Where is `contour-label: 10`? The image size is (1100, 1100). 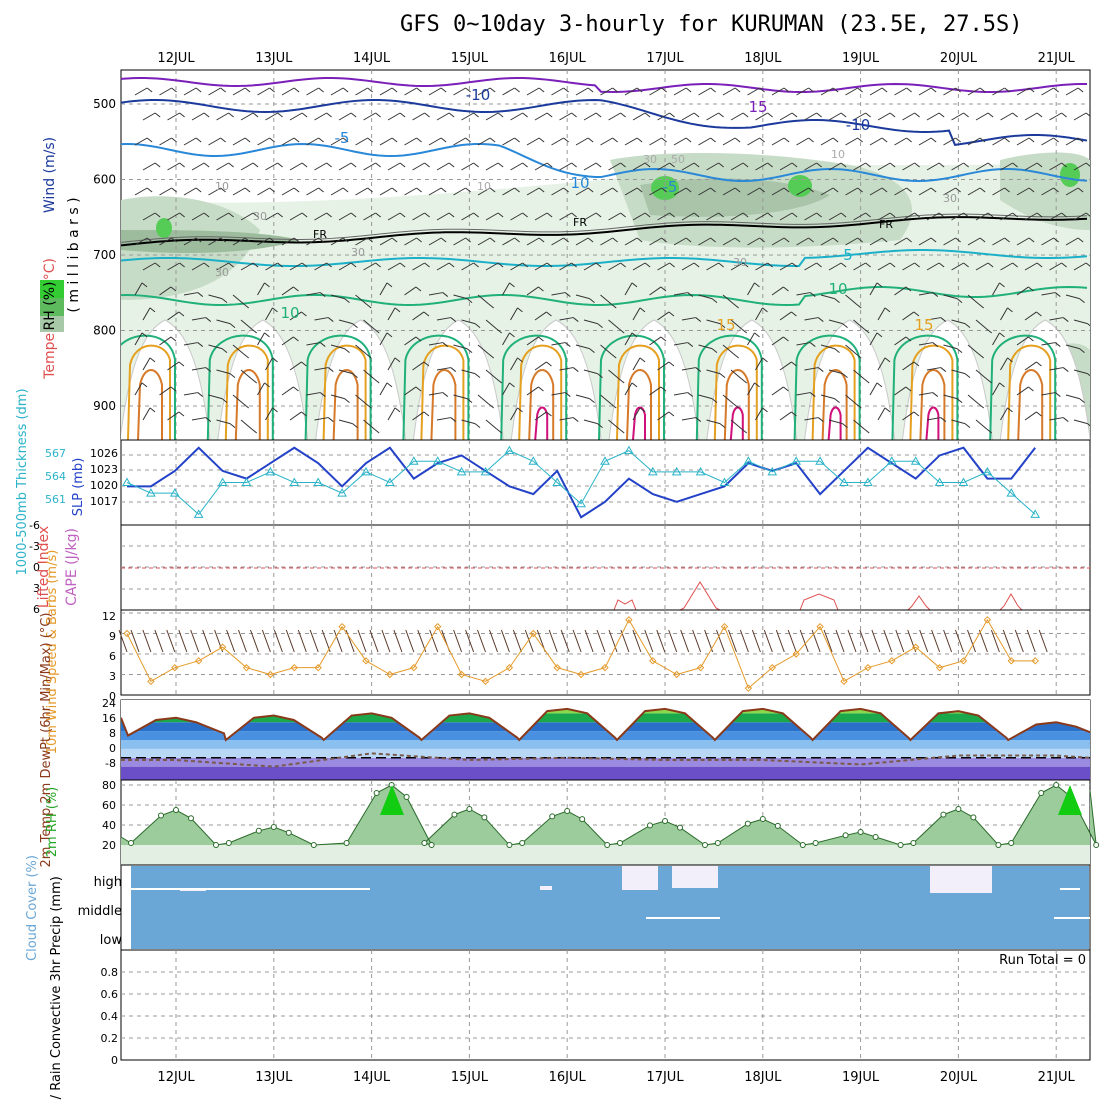
contour-label: 10 is located at coordinates (222, 186).